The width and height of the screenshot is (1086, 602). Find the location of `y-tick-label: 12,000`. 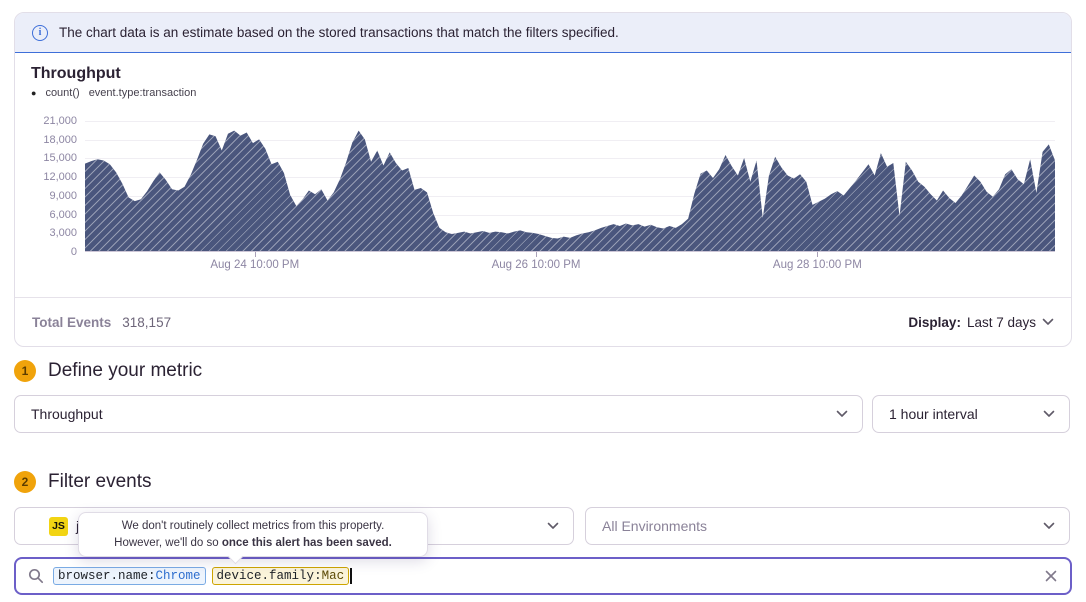

y-tick-label: 12,000 is located at coordinates (60, 177).